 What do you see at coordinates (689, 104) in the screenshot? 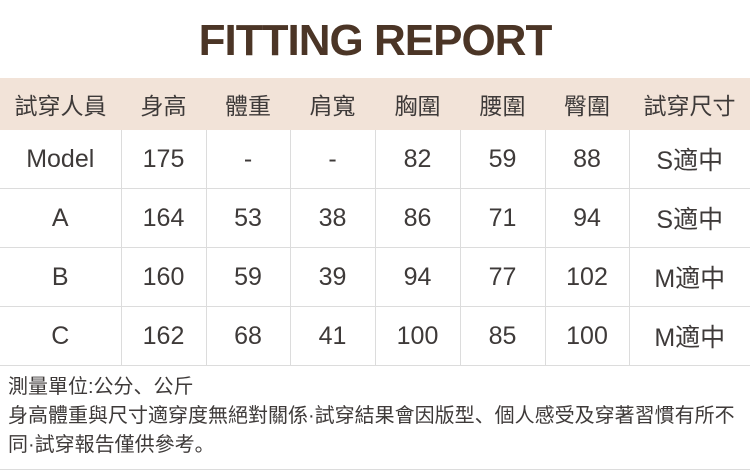
I see `column-header-fit-size: 試穿尺寸` at bounding box center [689, 104].